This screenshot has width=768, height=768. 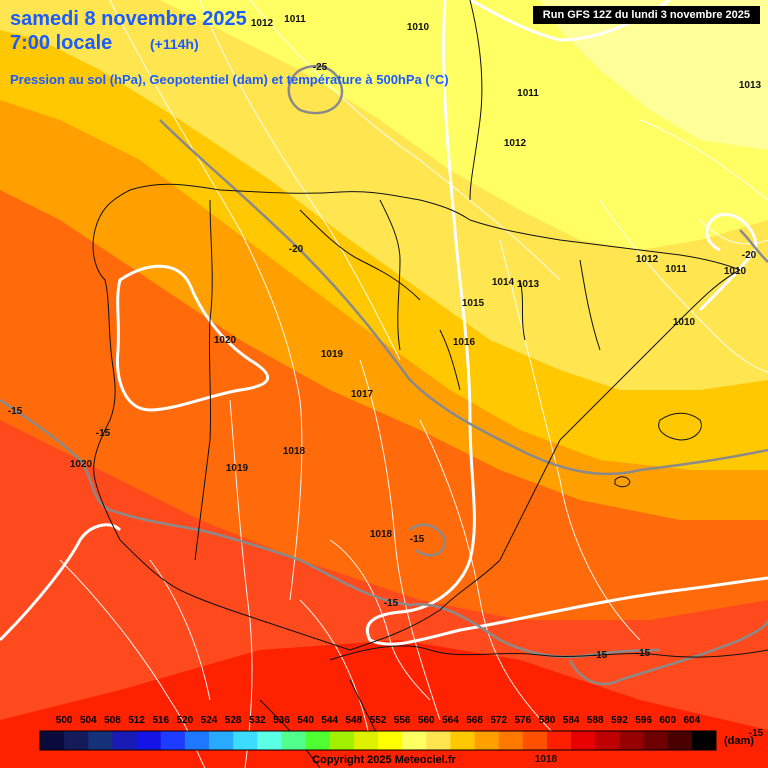 What do you see at coordinates (464, 342) in the screenshot?
I see `pressure-label: 1016` at bounding box center [464, 342].